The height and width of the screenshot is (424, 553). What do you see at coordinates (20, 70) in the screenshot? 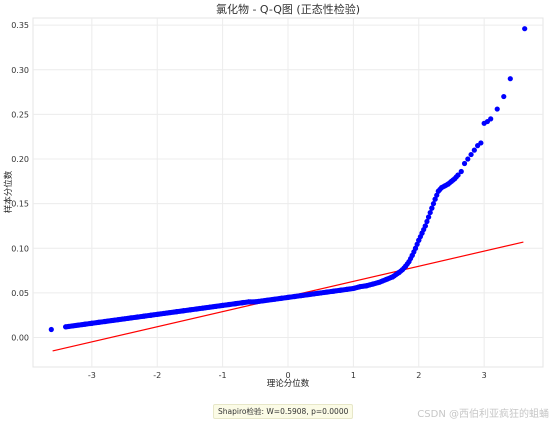
I see `y-tick-label: 0.30` at bounding box center [20, 70].